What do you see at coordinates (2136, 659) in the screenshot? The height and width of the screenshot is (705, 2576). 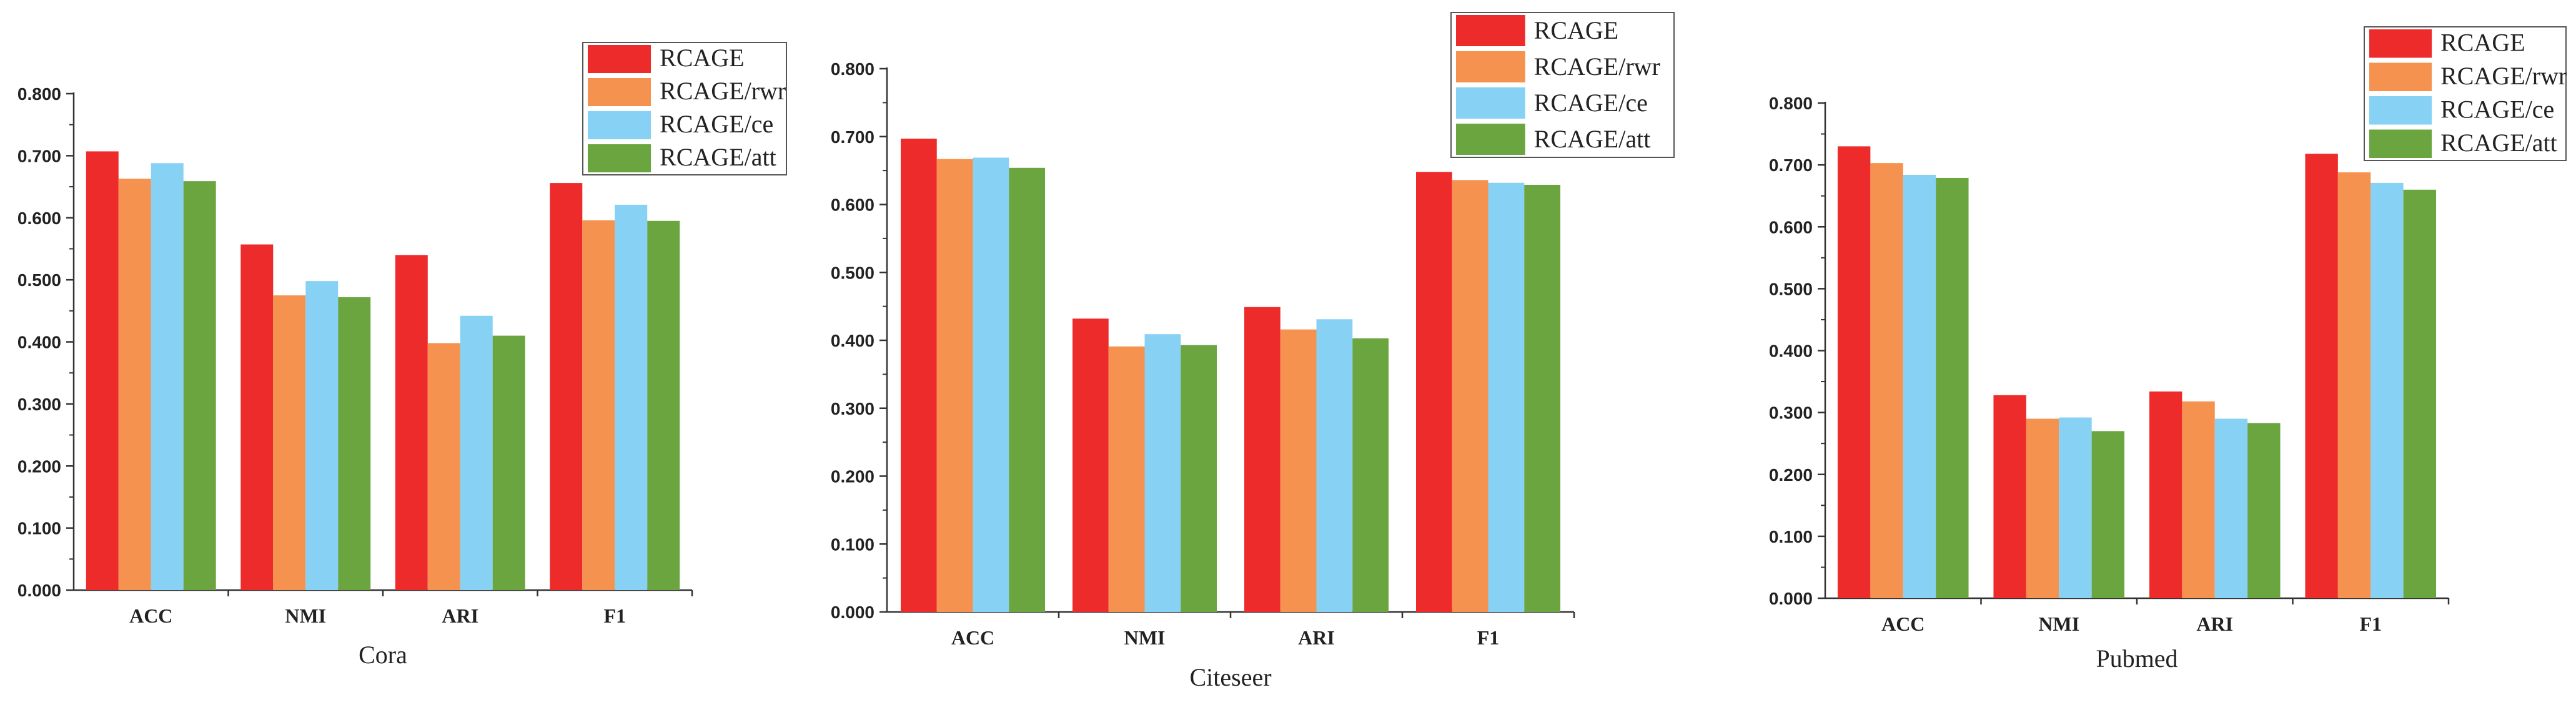 I see `x-axis-title: Pubmed` at bounding box center [2136, 659].